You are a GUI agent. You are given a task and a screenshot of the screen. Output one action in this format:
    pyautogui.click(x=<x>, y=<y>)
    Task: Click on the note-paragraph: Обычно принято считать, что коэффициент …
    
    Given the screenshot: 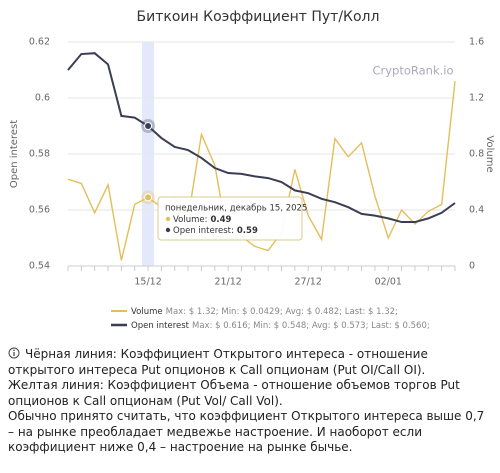 What is the action you would take?
    pyautogui.click(x=251, y=432)
    